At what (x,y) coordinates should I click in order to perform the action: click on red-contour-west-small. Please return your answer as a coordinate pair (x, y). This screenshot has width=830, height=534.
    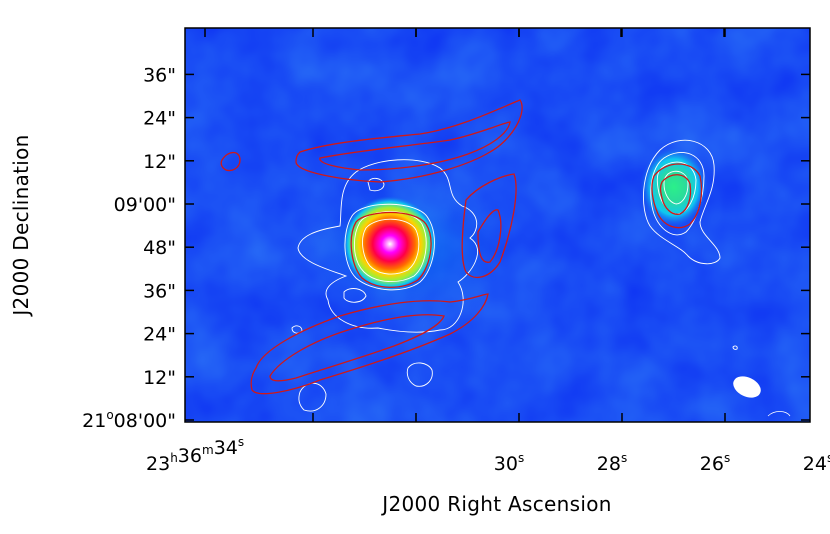
    Looking at the image, I should click on (230, 161).